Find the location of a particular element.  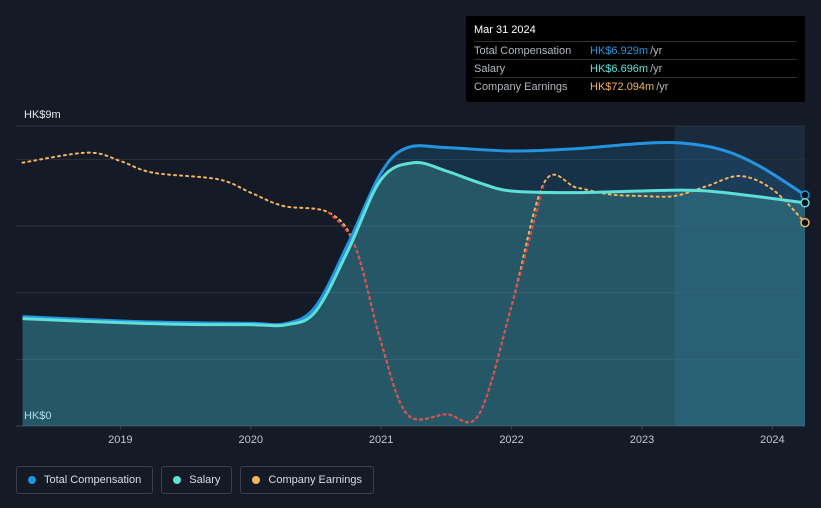

company-earnings-low-segment is located at coordinates (436, 302).